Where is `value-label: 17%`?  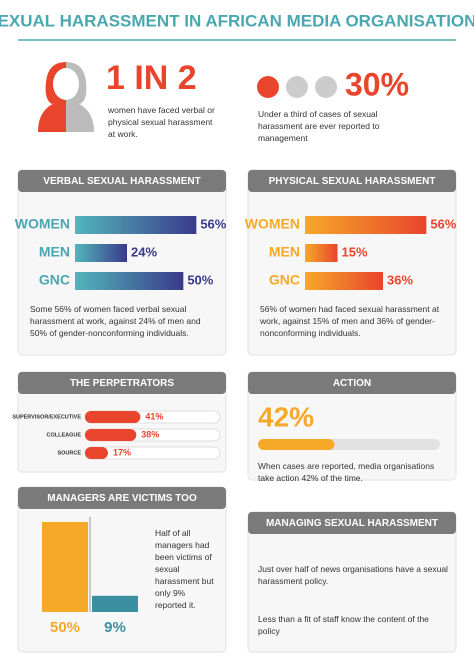 value-label: 17% is located at coordinates (122, 452).